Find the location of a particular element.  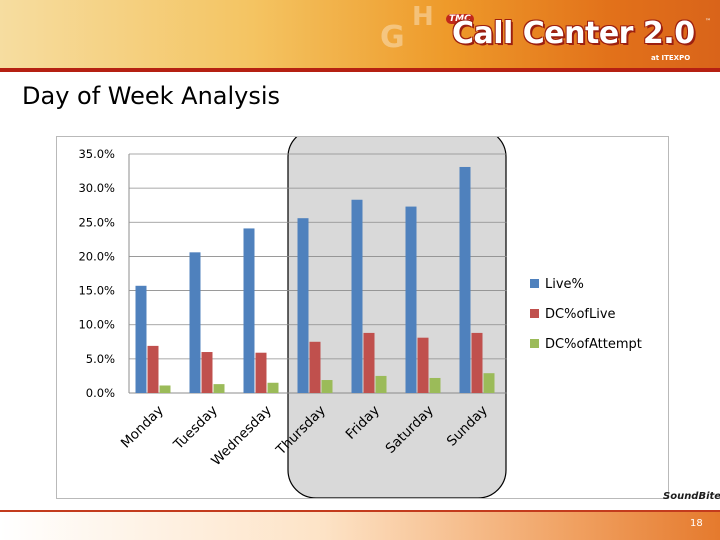

header-stripe is located at coordinates (360, 70).